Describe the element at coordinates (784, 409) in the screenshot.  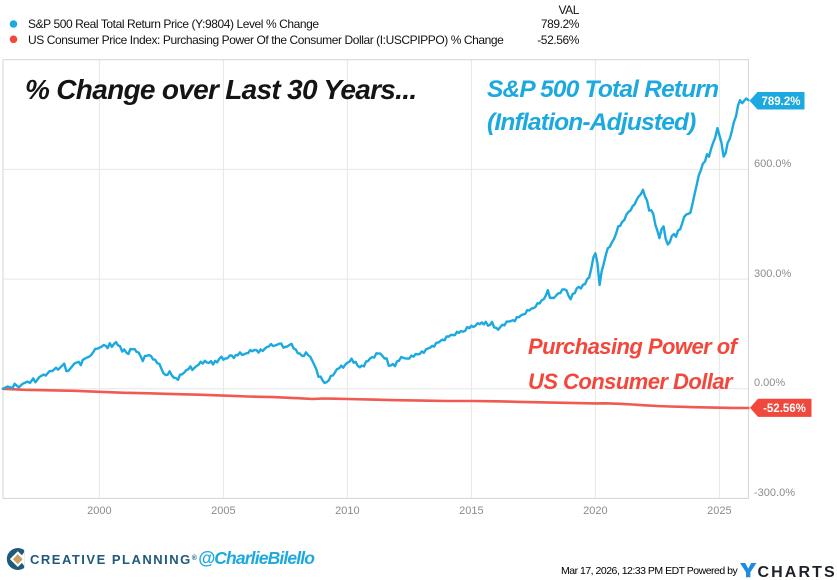
I see `svg-text: -52.56%` at that location.